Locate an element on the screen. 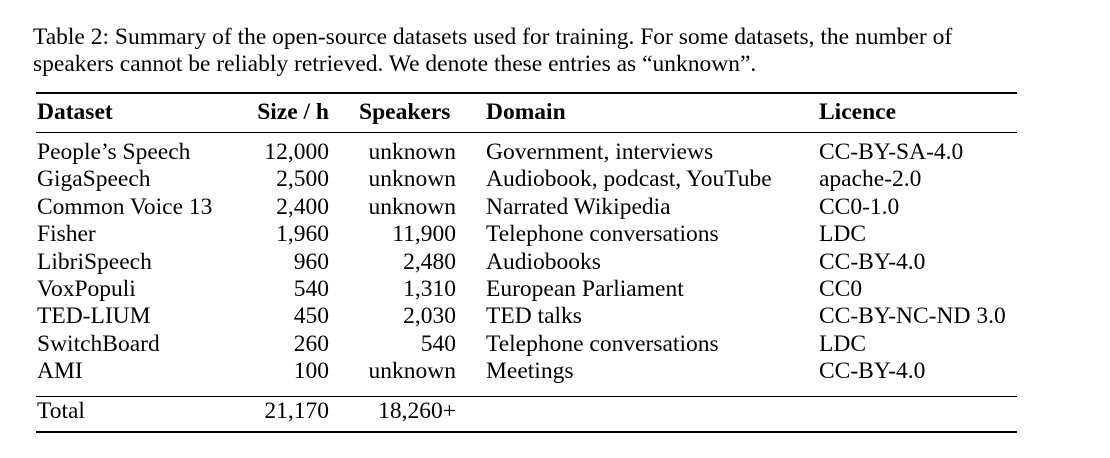  cell-domain: Audiobook, podcast, YouTube is located at coordinates (629, 179).